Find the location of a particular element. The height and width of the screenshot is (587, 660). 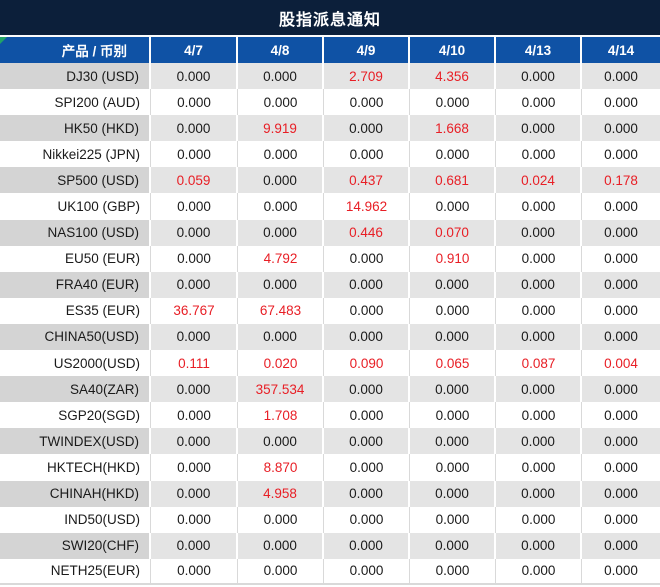

value-cell: 0.111 is located at coordinates (194, 363).